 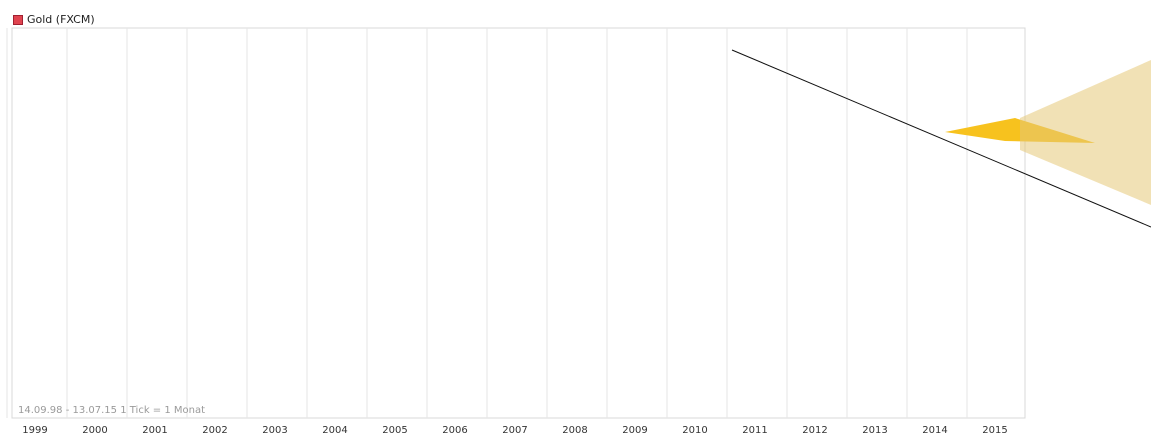 I want to click on x-tick-label: 1999, so click(x=34, y=430).